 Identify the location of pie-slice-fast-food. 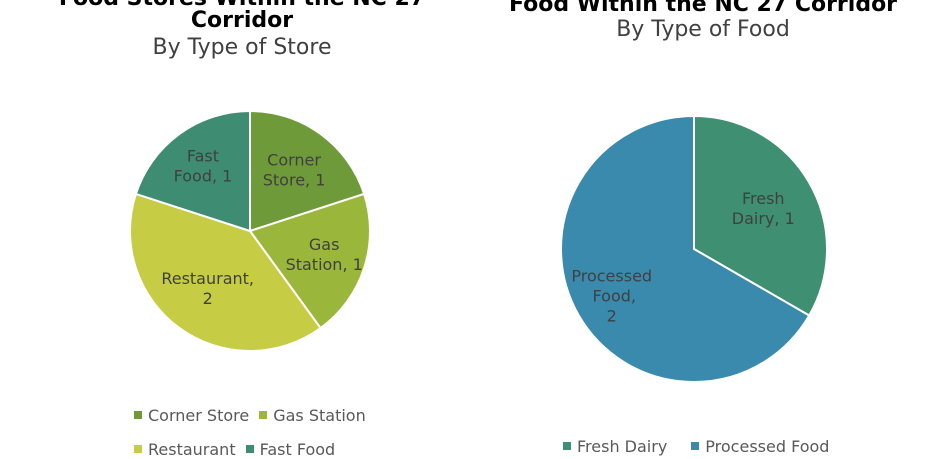
(192, 171).